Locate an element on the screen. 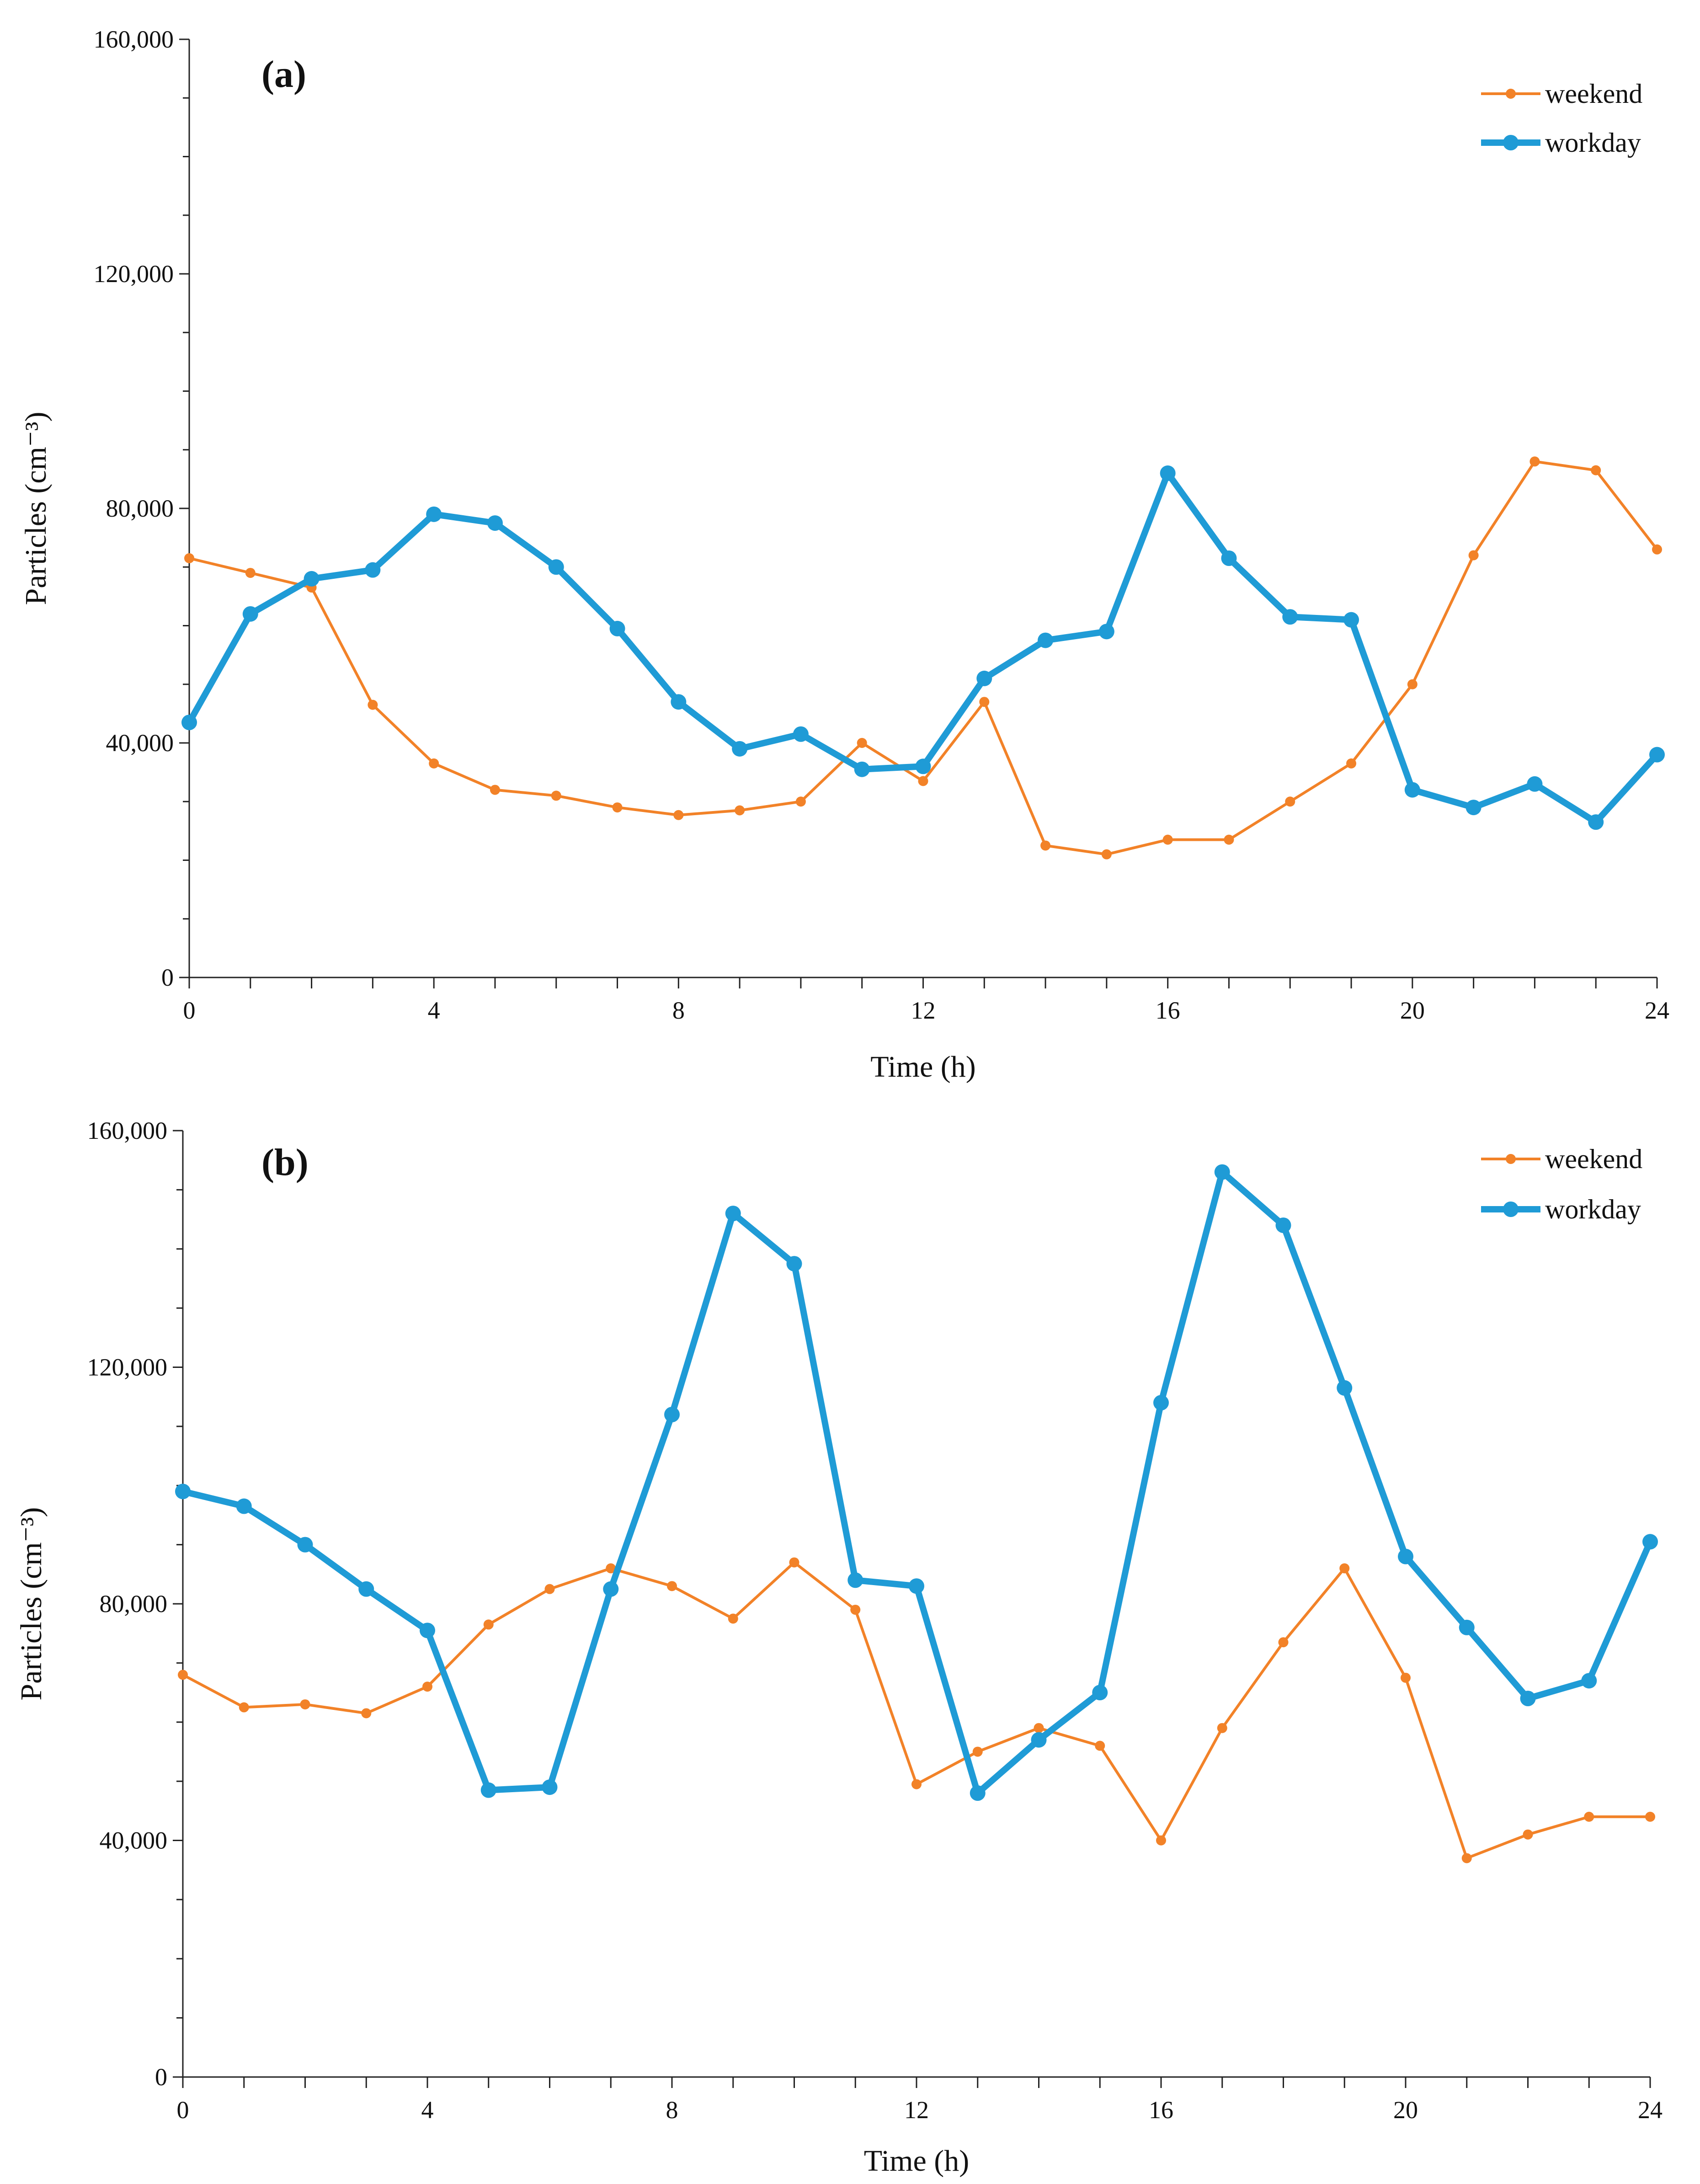 The height and width of the screenshot is (2184, 1700). legend-label-workday: workday is located at coordinates (1593, 1209).